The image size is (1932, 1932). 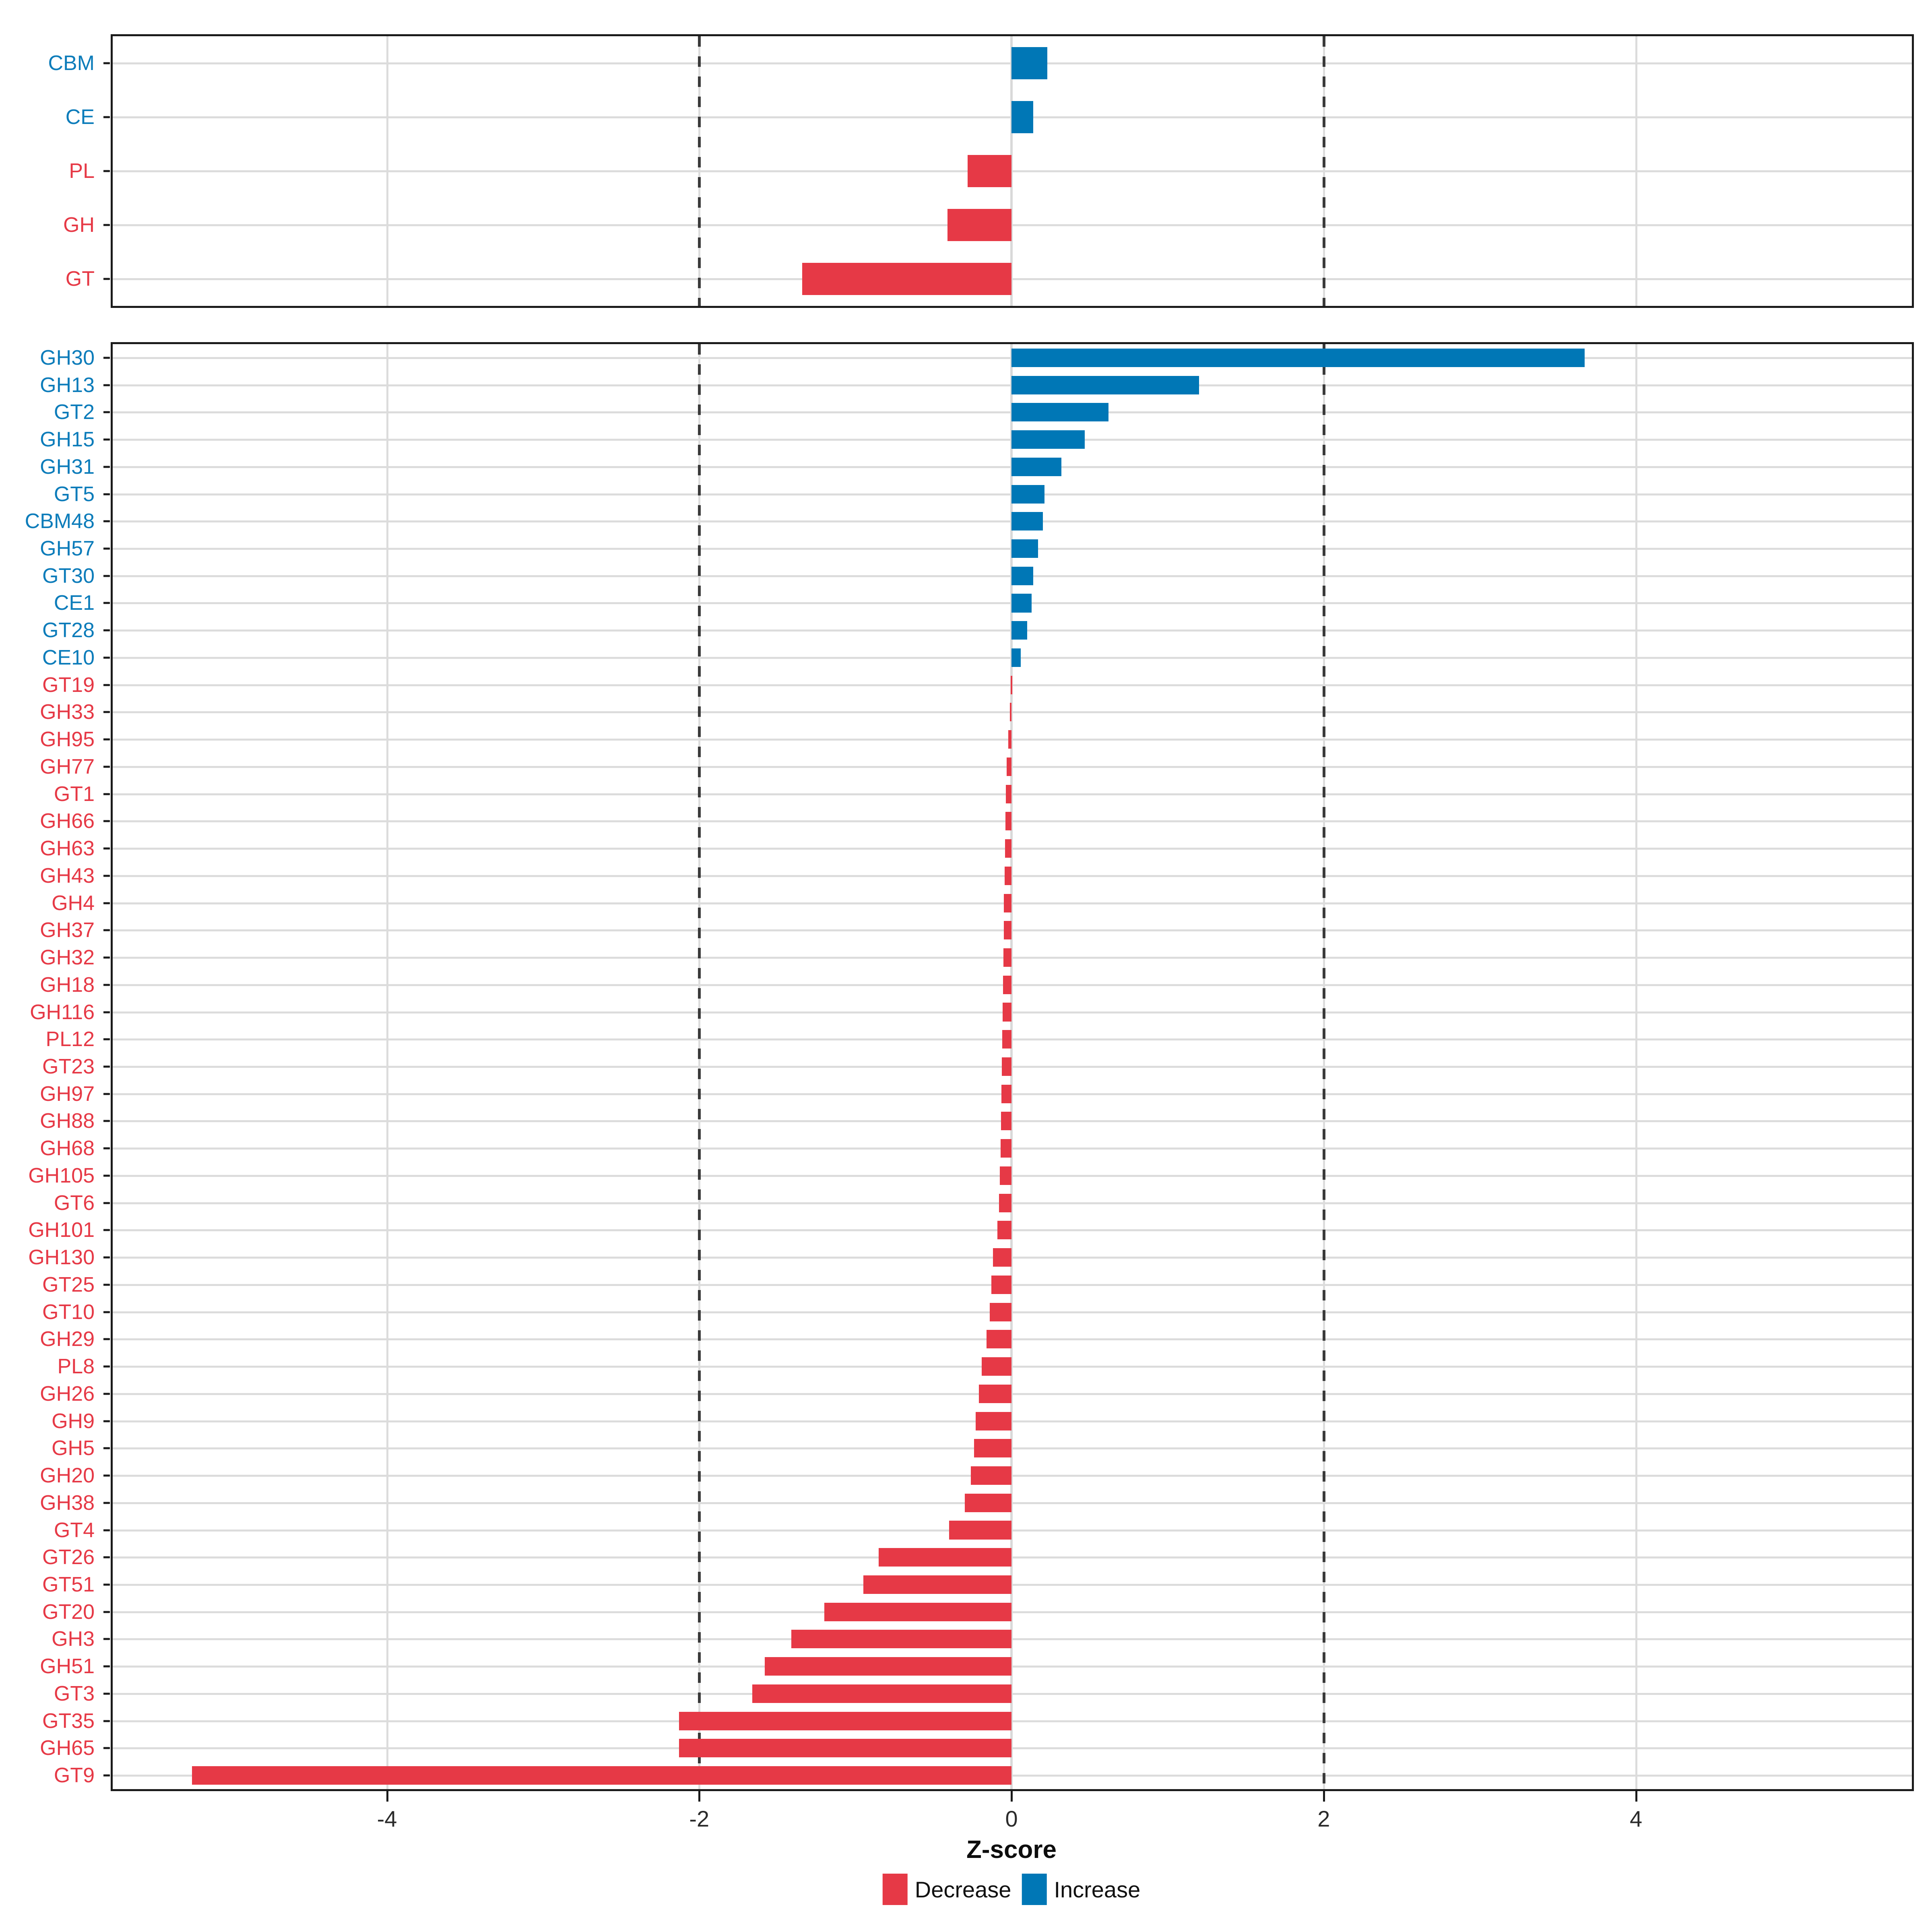 I want to click on bar-GH18, so click(x=1007, y=984).